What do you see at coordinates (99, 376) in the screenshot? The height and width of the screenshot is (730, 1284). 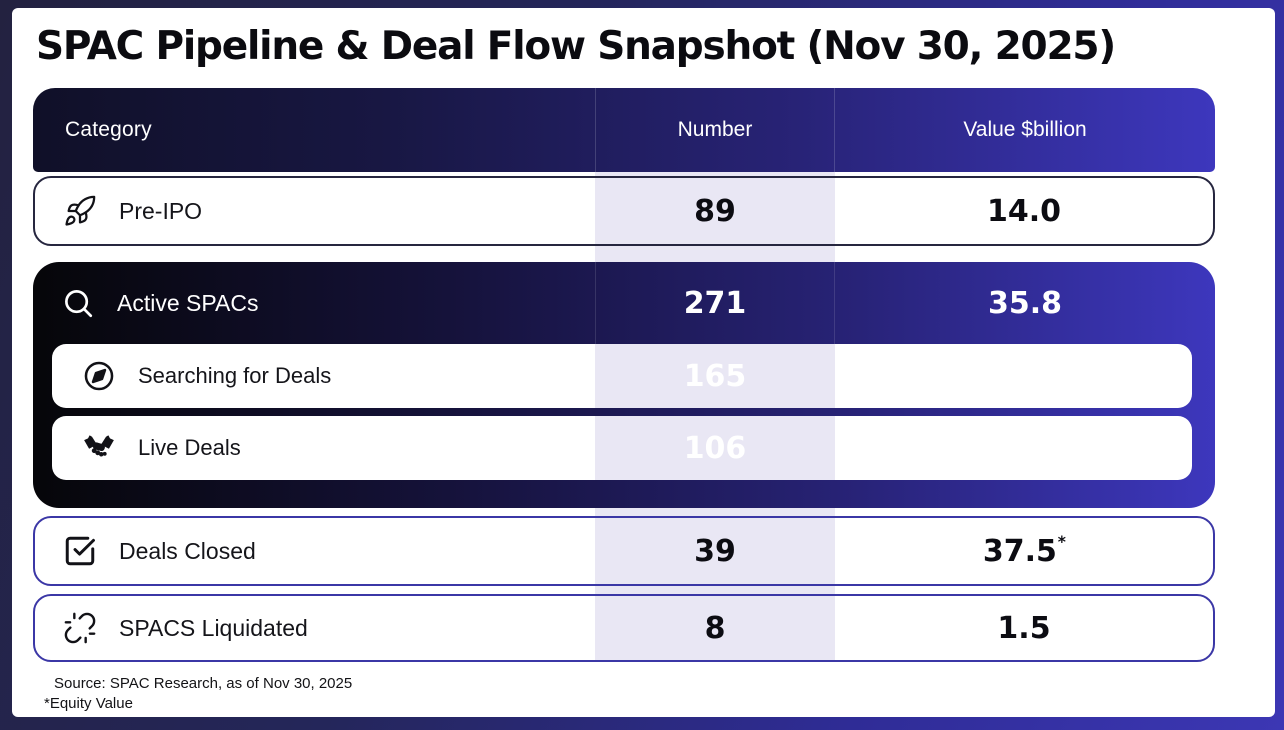 I see `compass-icon` at bounding box center [99, 376].